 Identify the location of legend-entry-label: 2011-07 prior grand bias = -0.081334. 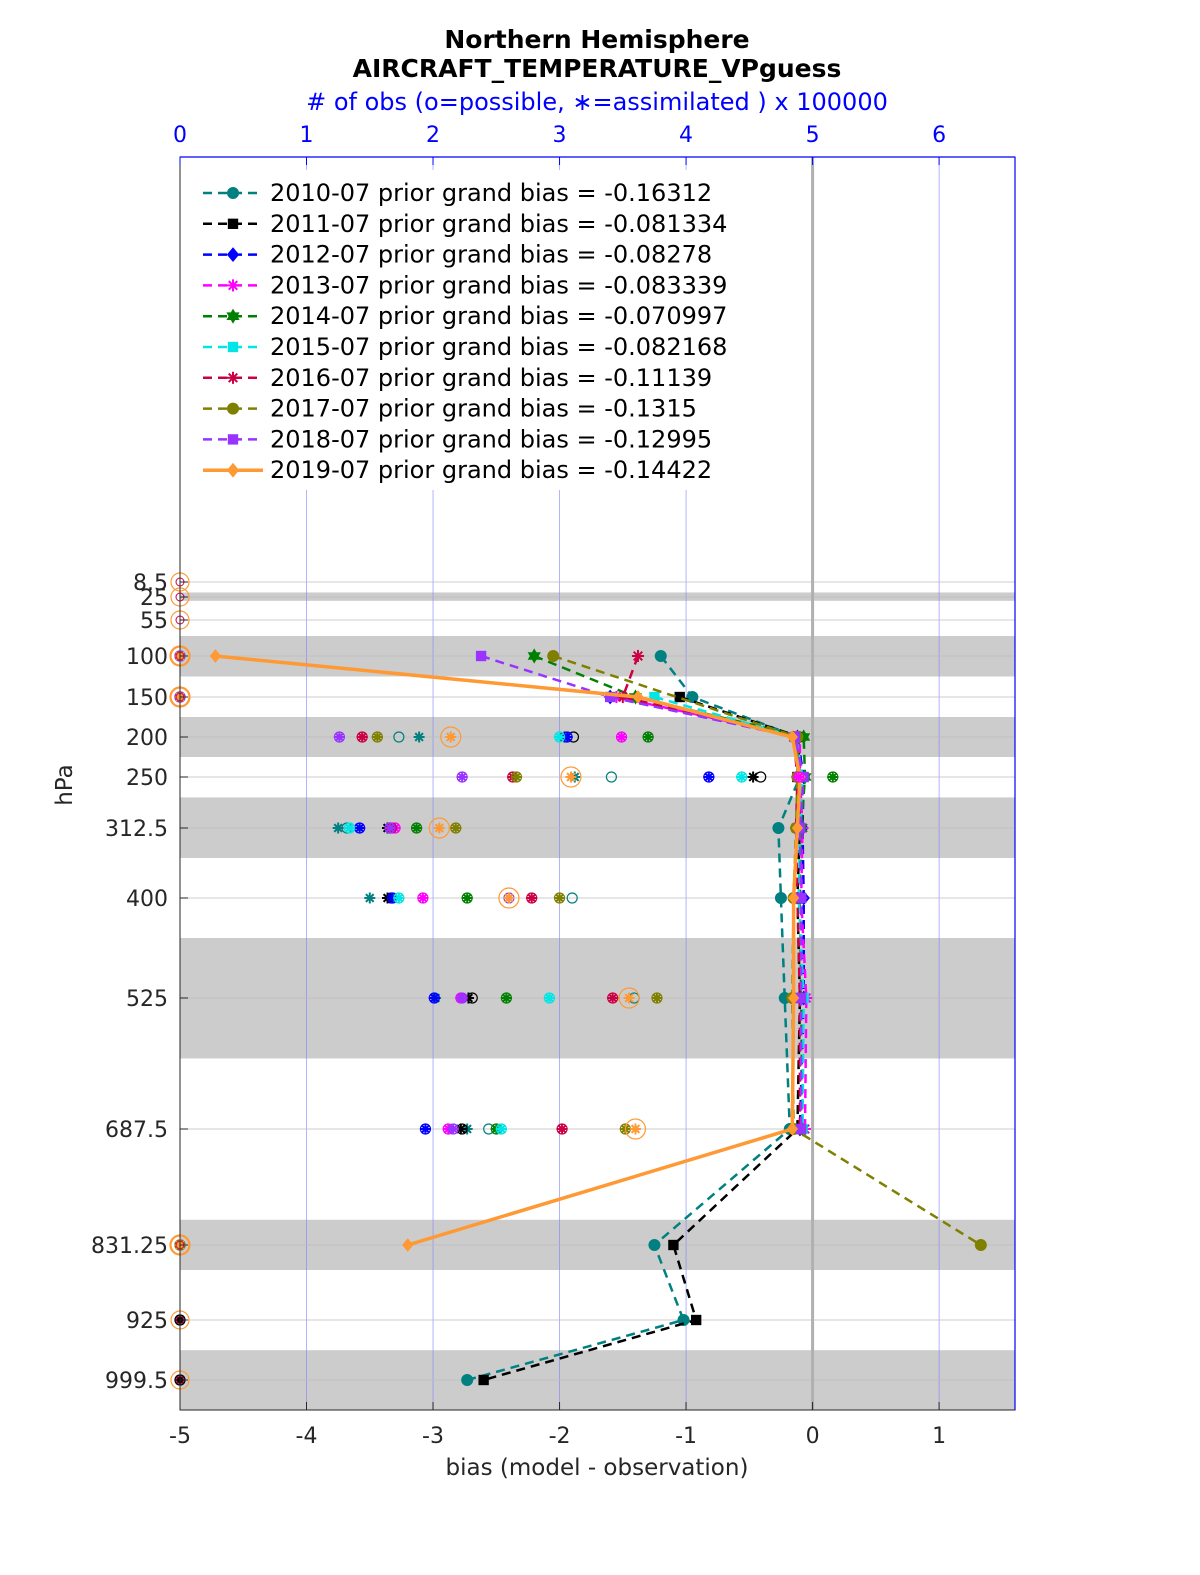
(498, 224).